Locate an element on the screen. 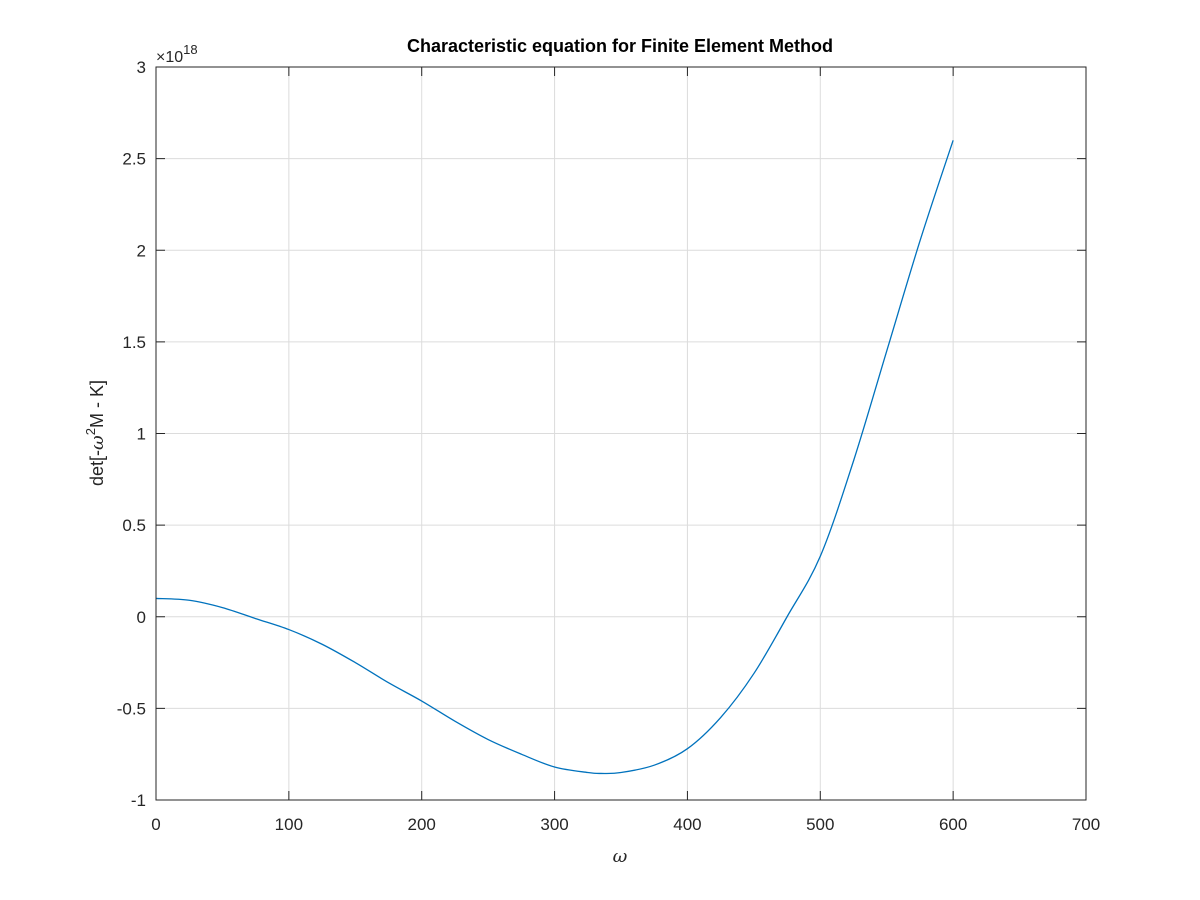  x-tick-label: 700 is located at coordinates (1086, 824).